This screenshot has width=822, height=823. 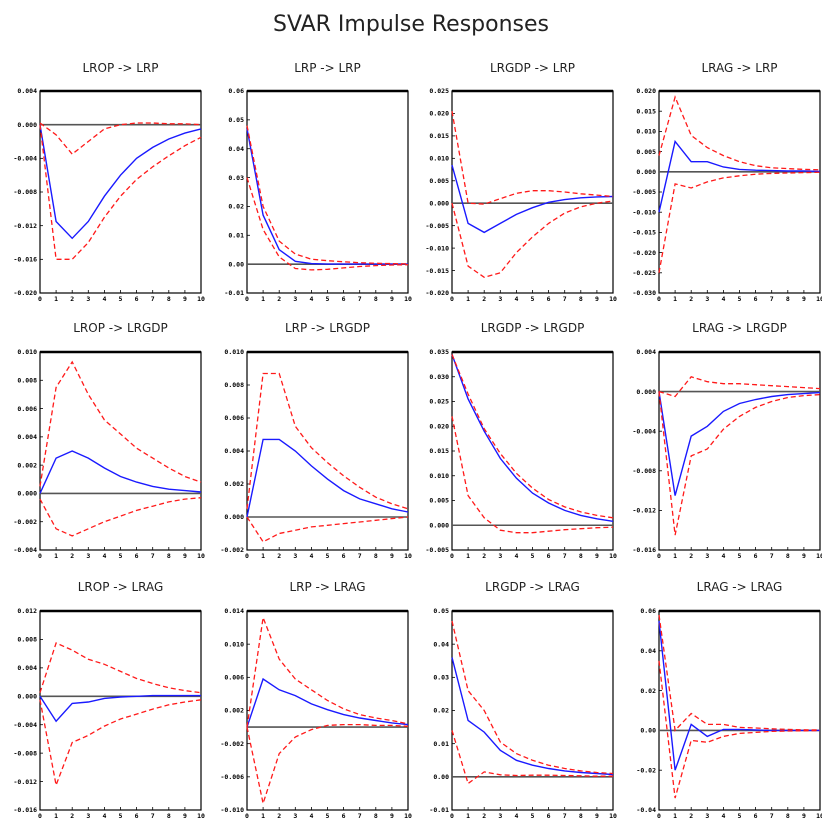 What do you see at coordinates (645, 293) in the screenshot?
I see `y-tick-label: -0.030` at bounding box center [645, 293].